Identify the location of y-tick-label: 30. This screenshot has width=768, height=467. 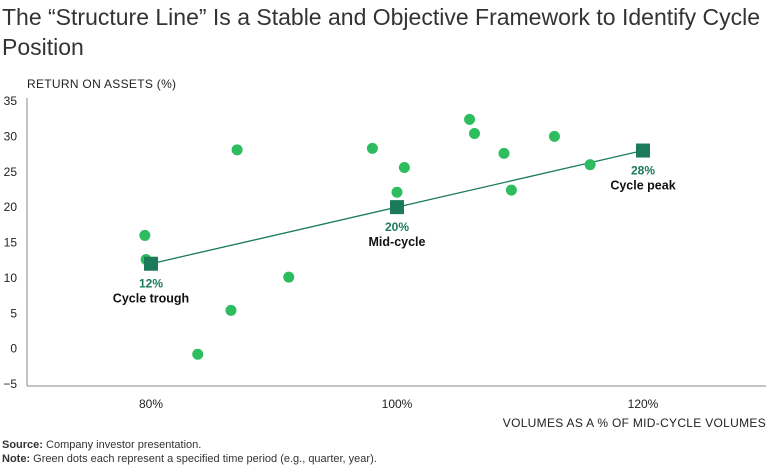
(11, 136).